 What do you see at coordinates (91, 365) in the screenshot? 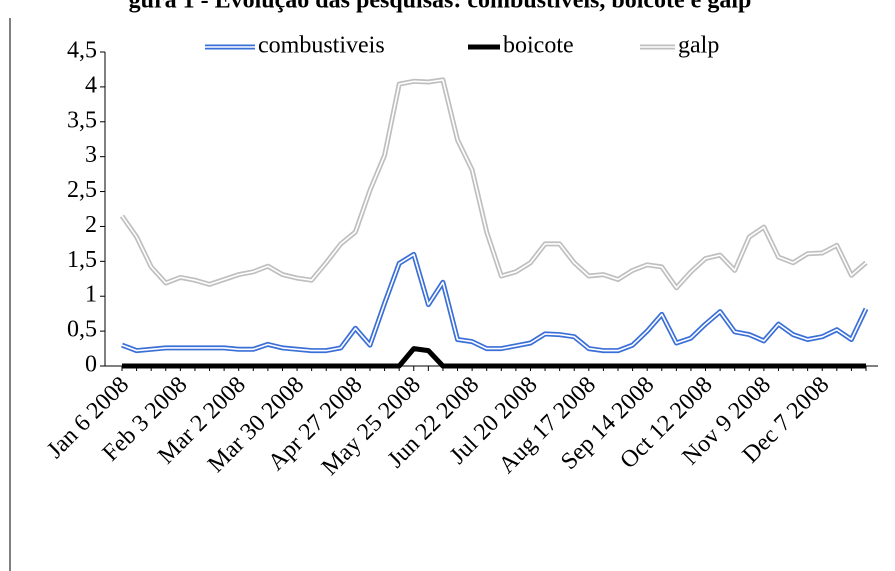
I see `y-tick-label: 0` at bounding box center [91, 365].